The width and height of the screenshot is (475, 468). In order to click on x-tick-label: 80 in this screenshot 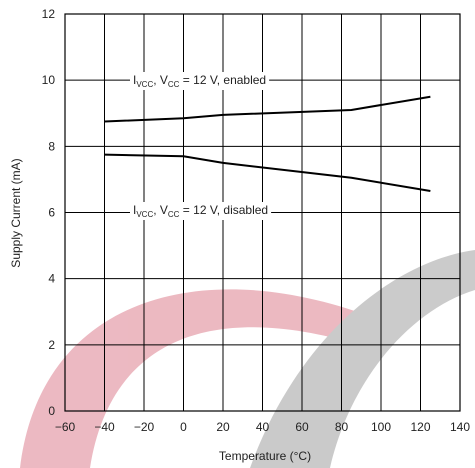, I will do `click(342, 427)`.